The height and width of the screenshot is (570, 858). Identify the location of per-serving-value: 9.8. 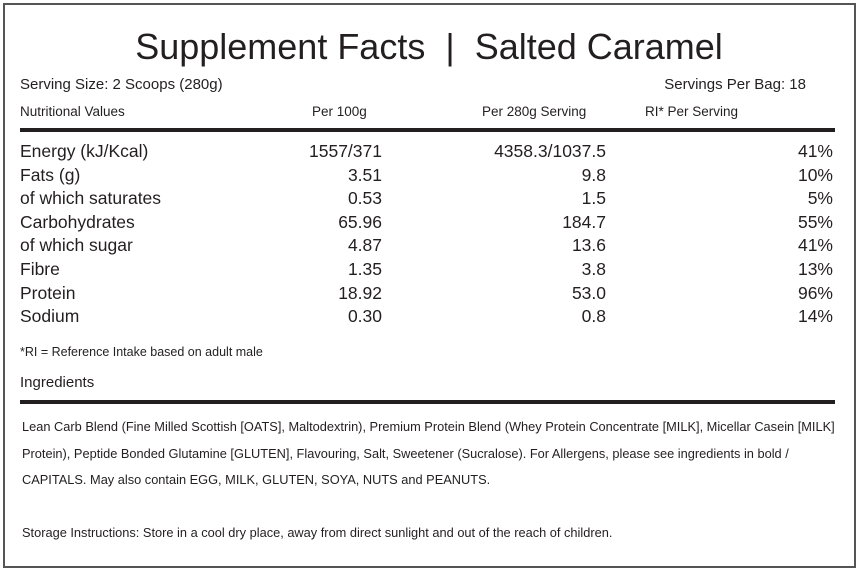
(593, 174).